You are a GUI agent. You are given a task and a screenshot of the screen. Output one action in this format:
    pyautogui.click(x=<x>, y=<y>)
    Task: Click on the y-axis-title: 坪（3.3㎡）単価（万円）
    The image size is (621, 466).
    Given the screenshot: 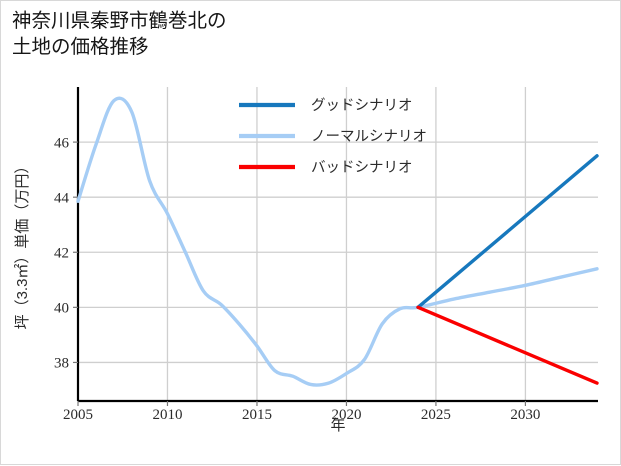 What is the action you would take?
    pyautogui.click(x=22, y=244)
    